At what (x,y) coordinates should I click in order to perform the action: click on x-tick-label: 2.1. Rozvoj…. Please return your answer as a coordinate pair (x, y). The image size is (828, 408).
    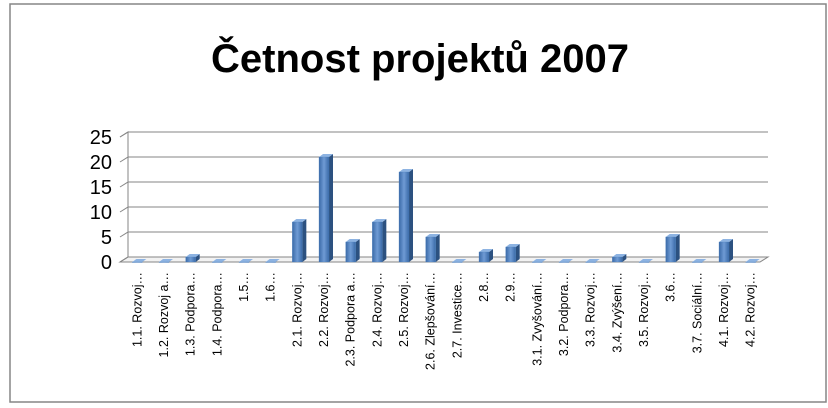
    Looking at the image, I should click on (297, 309).